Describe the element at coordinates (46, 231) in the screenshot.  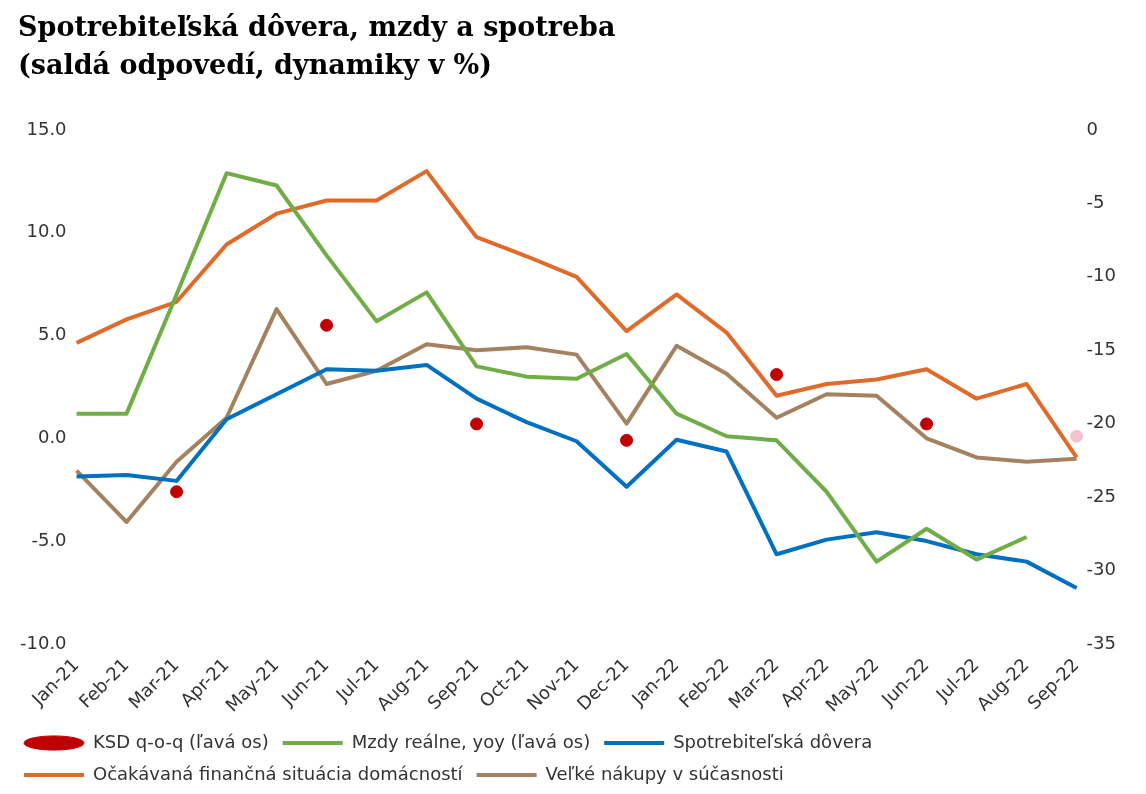
I see `y-tick-label: 10.0` at that location.